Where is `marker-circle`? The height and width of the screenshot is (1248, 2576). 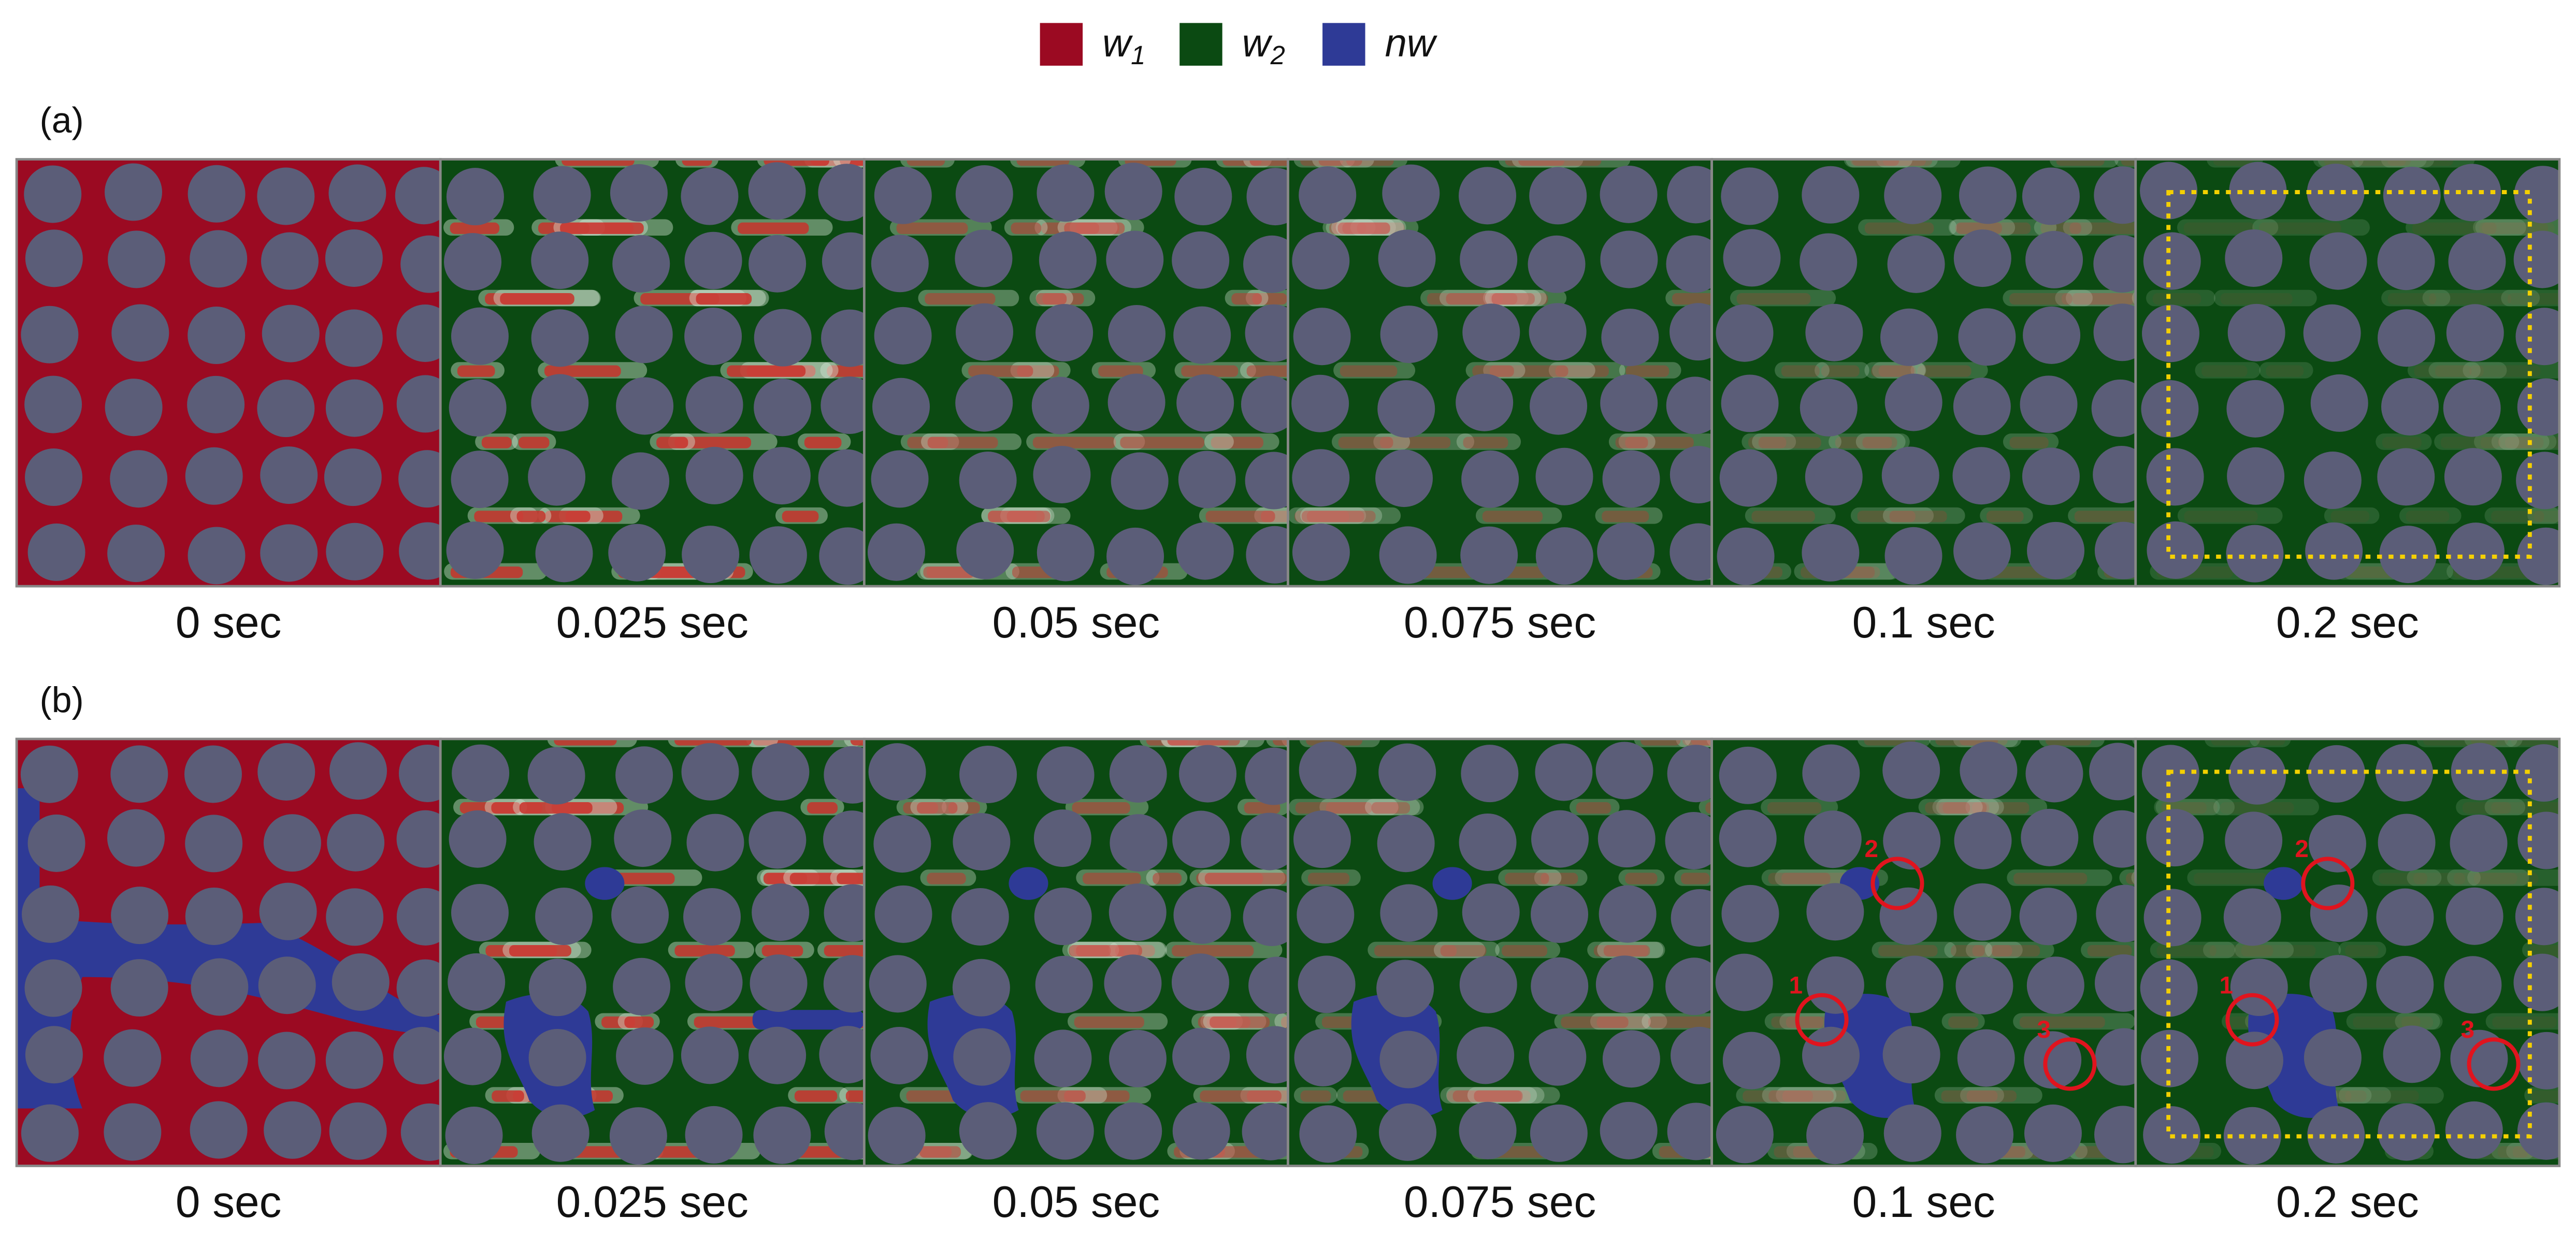 marker-circle is located at coordinates (2252, 1020).